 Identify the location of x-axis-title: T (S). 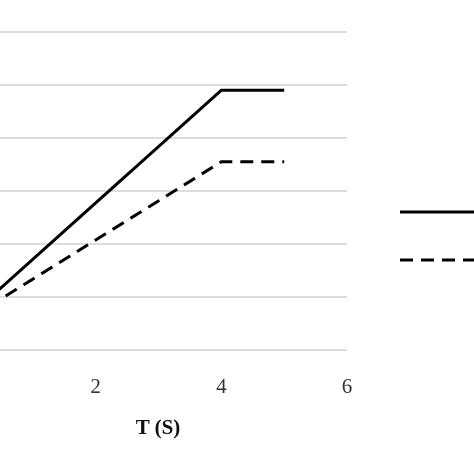
(158, 427).